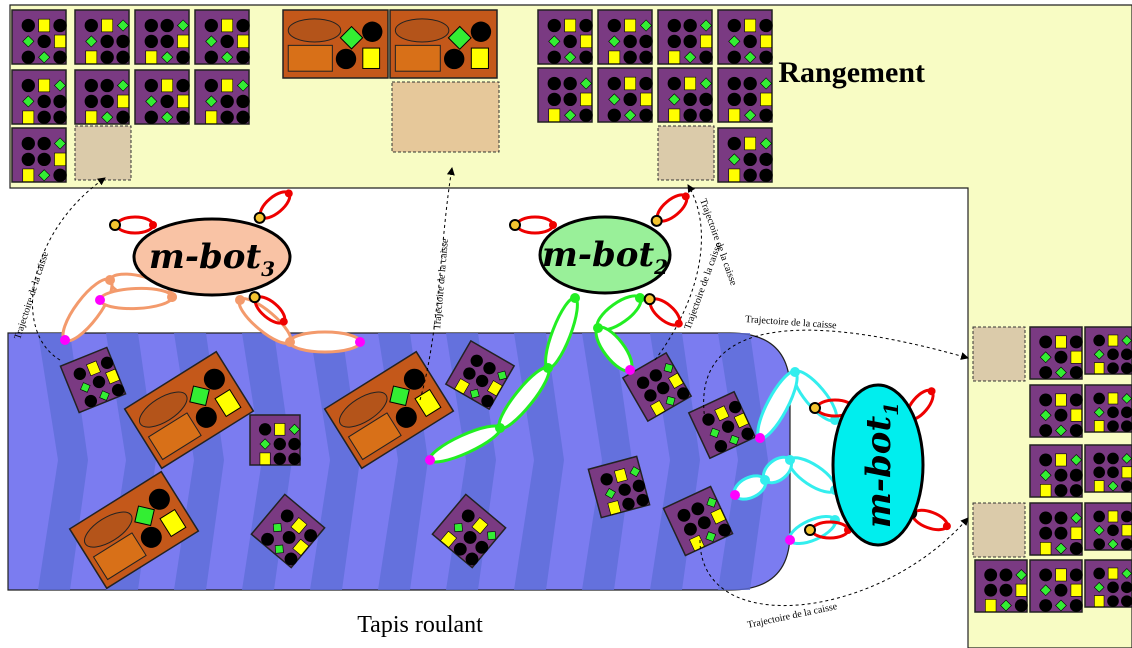 The width and height of the screenshot is (1132, 648). What do you see at coordinates (649, 299) in the screenshot?
I see `gripper-tip` at bounding box center [649, 299].